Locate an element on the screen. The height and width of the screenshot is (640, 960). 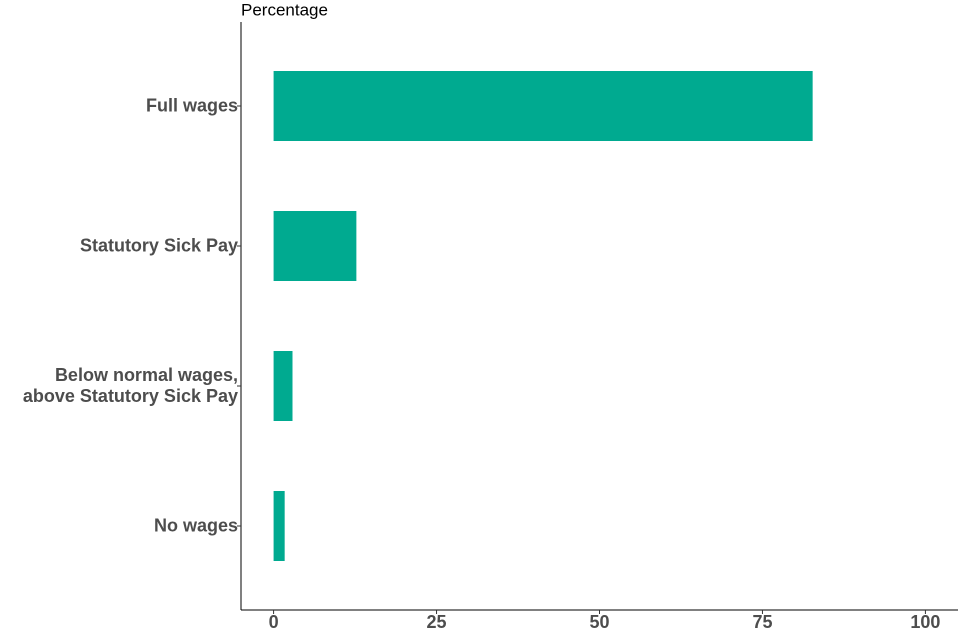
y-tick-label: Full wages is located at coordinates (191, 105).